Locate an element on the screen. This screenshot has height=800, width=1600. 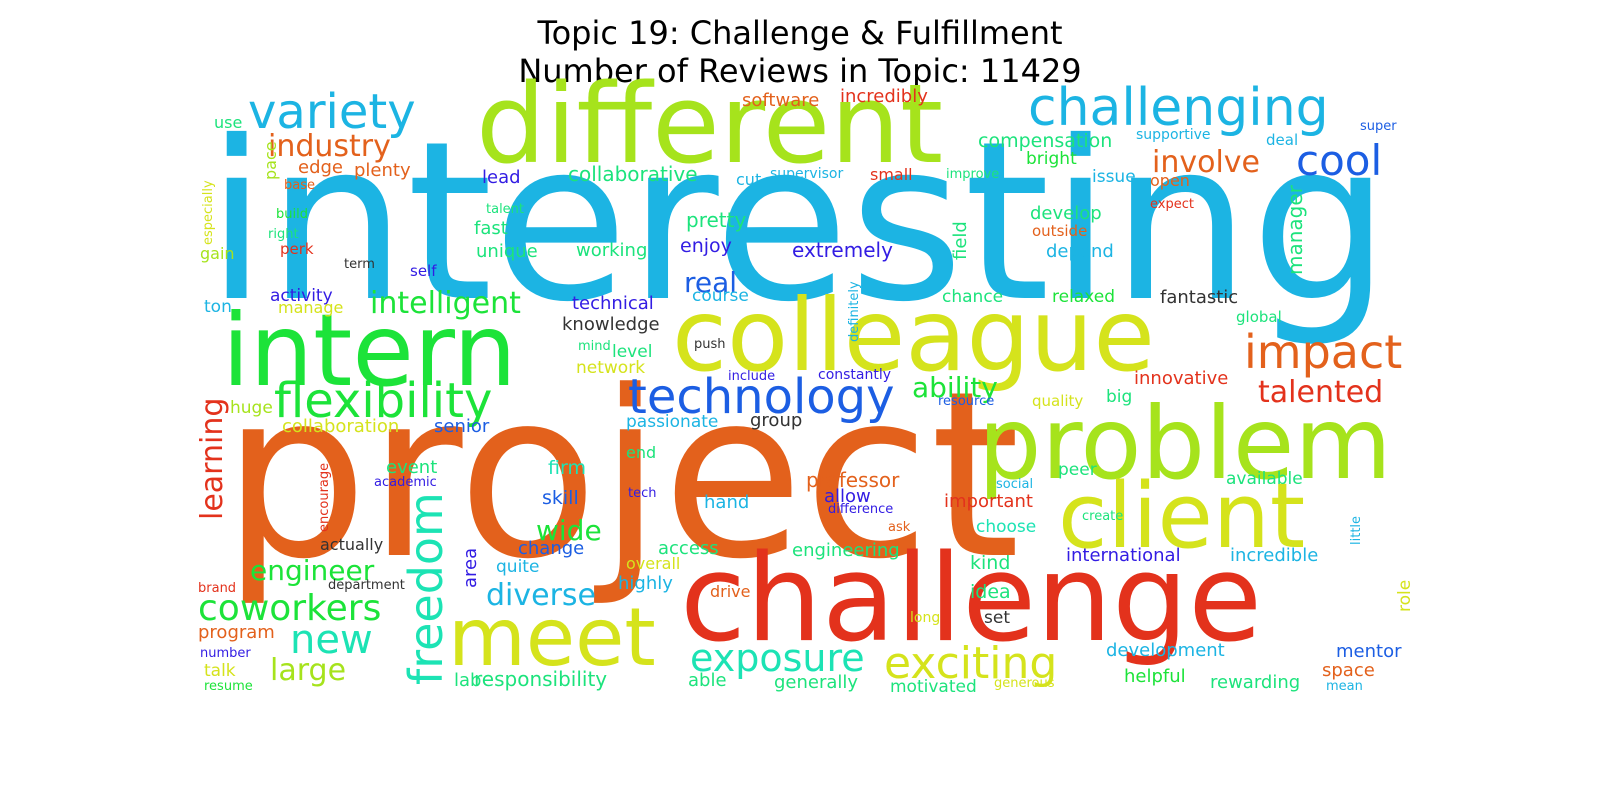
word-hand: hand is located at coordinates (726, 502).